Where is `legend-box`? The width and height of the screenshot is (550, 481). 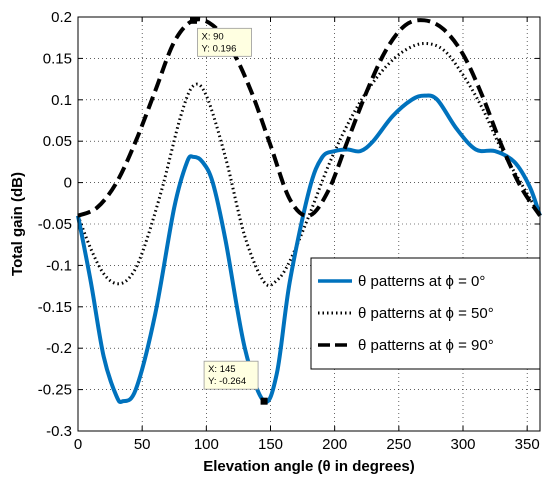
legend-box is located at coordinates (425, 313).